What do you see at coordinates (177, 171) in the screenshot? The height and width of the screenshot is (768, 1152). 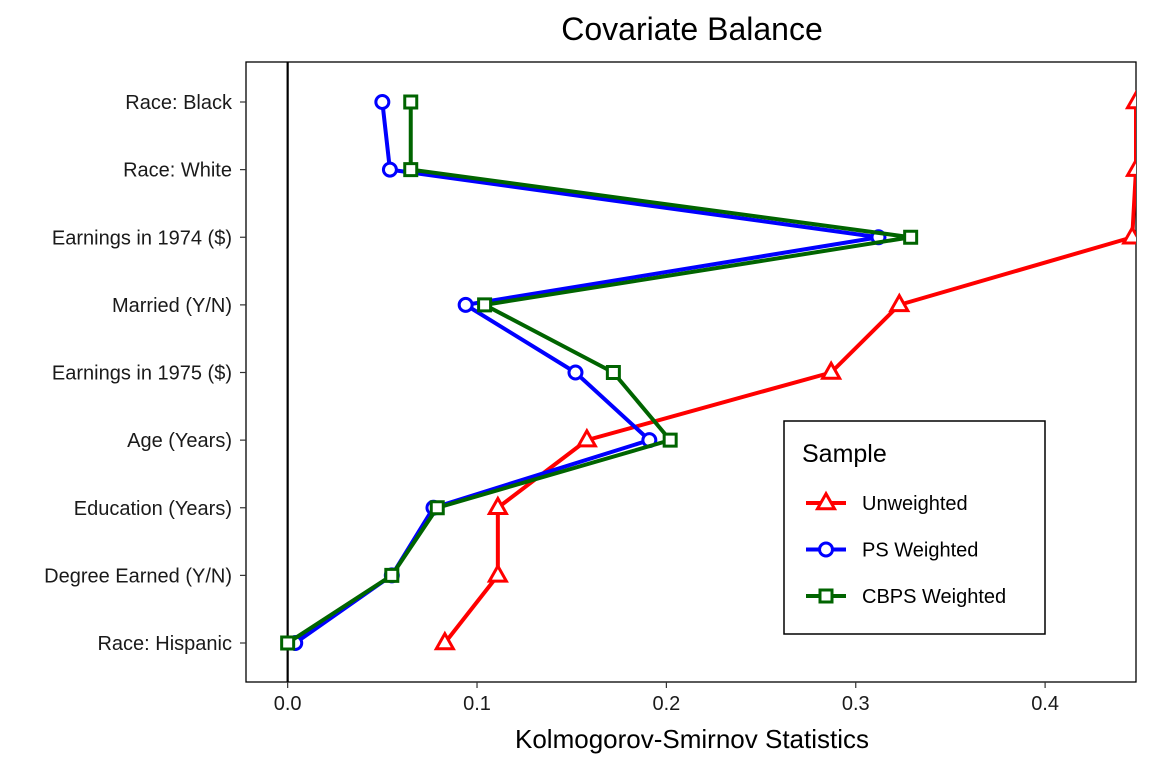 I see `y-tick-label: Race: White` at bounding box center [177, 171].